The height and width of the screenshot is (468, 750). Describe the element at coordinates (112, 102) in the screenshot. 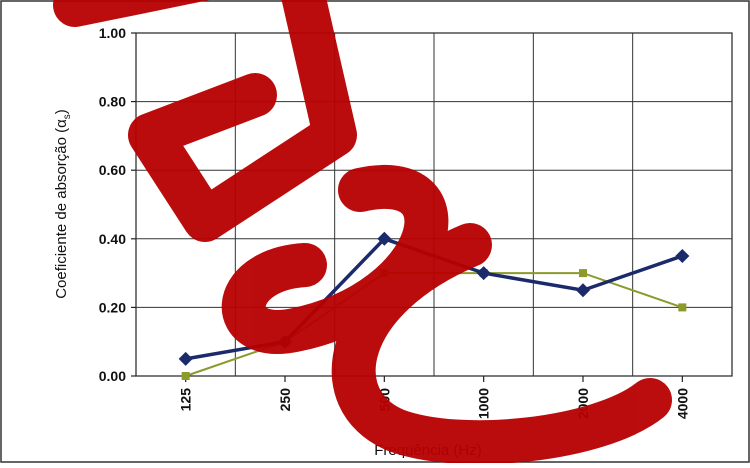

I see `y-tick-label: 0.80` at that location.